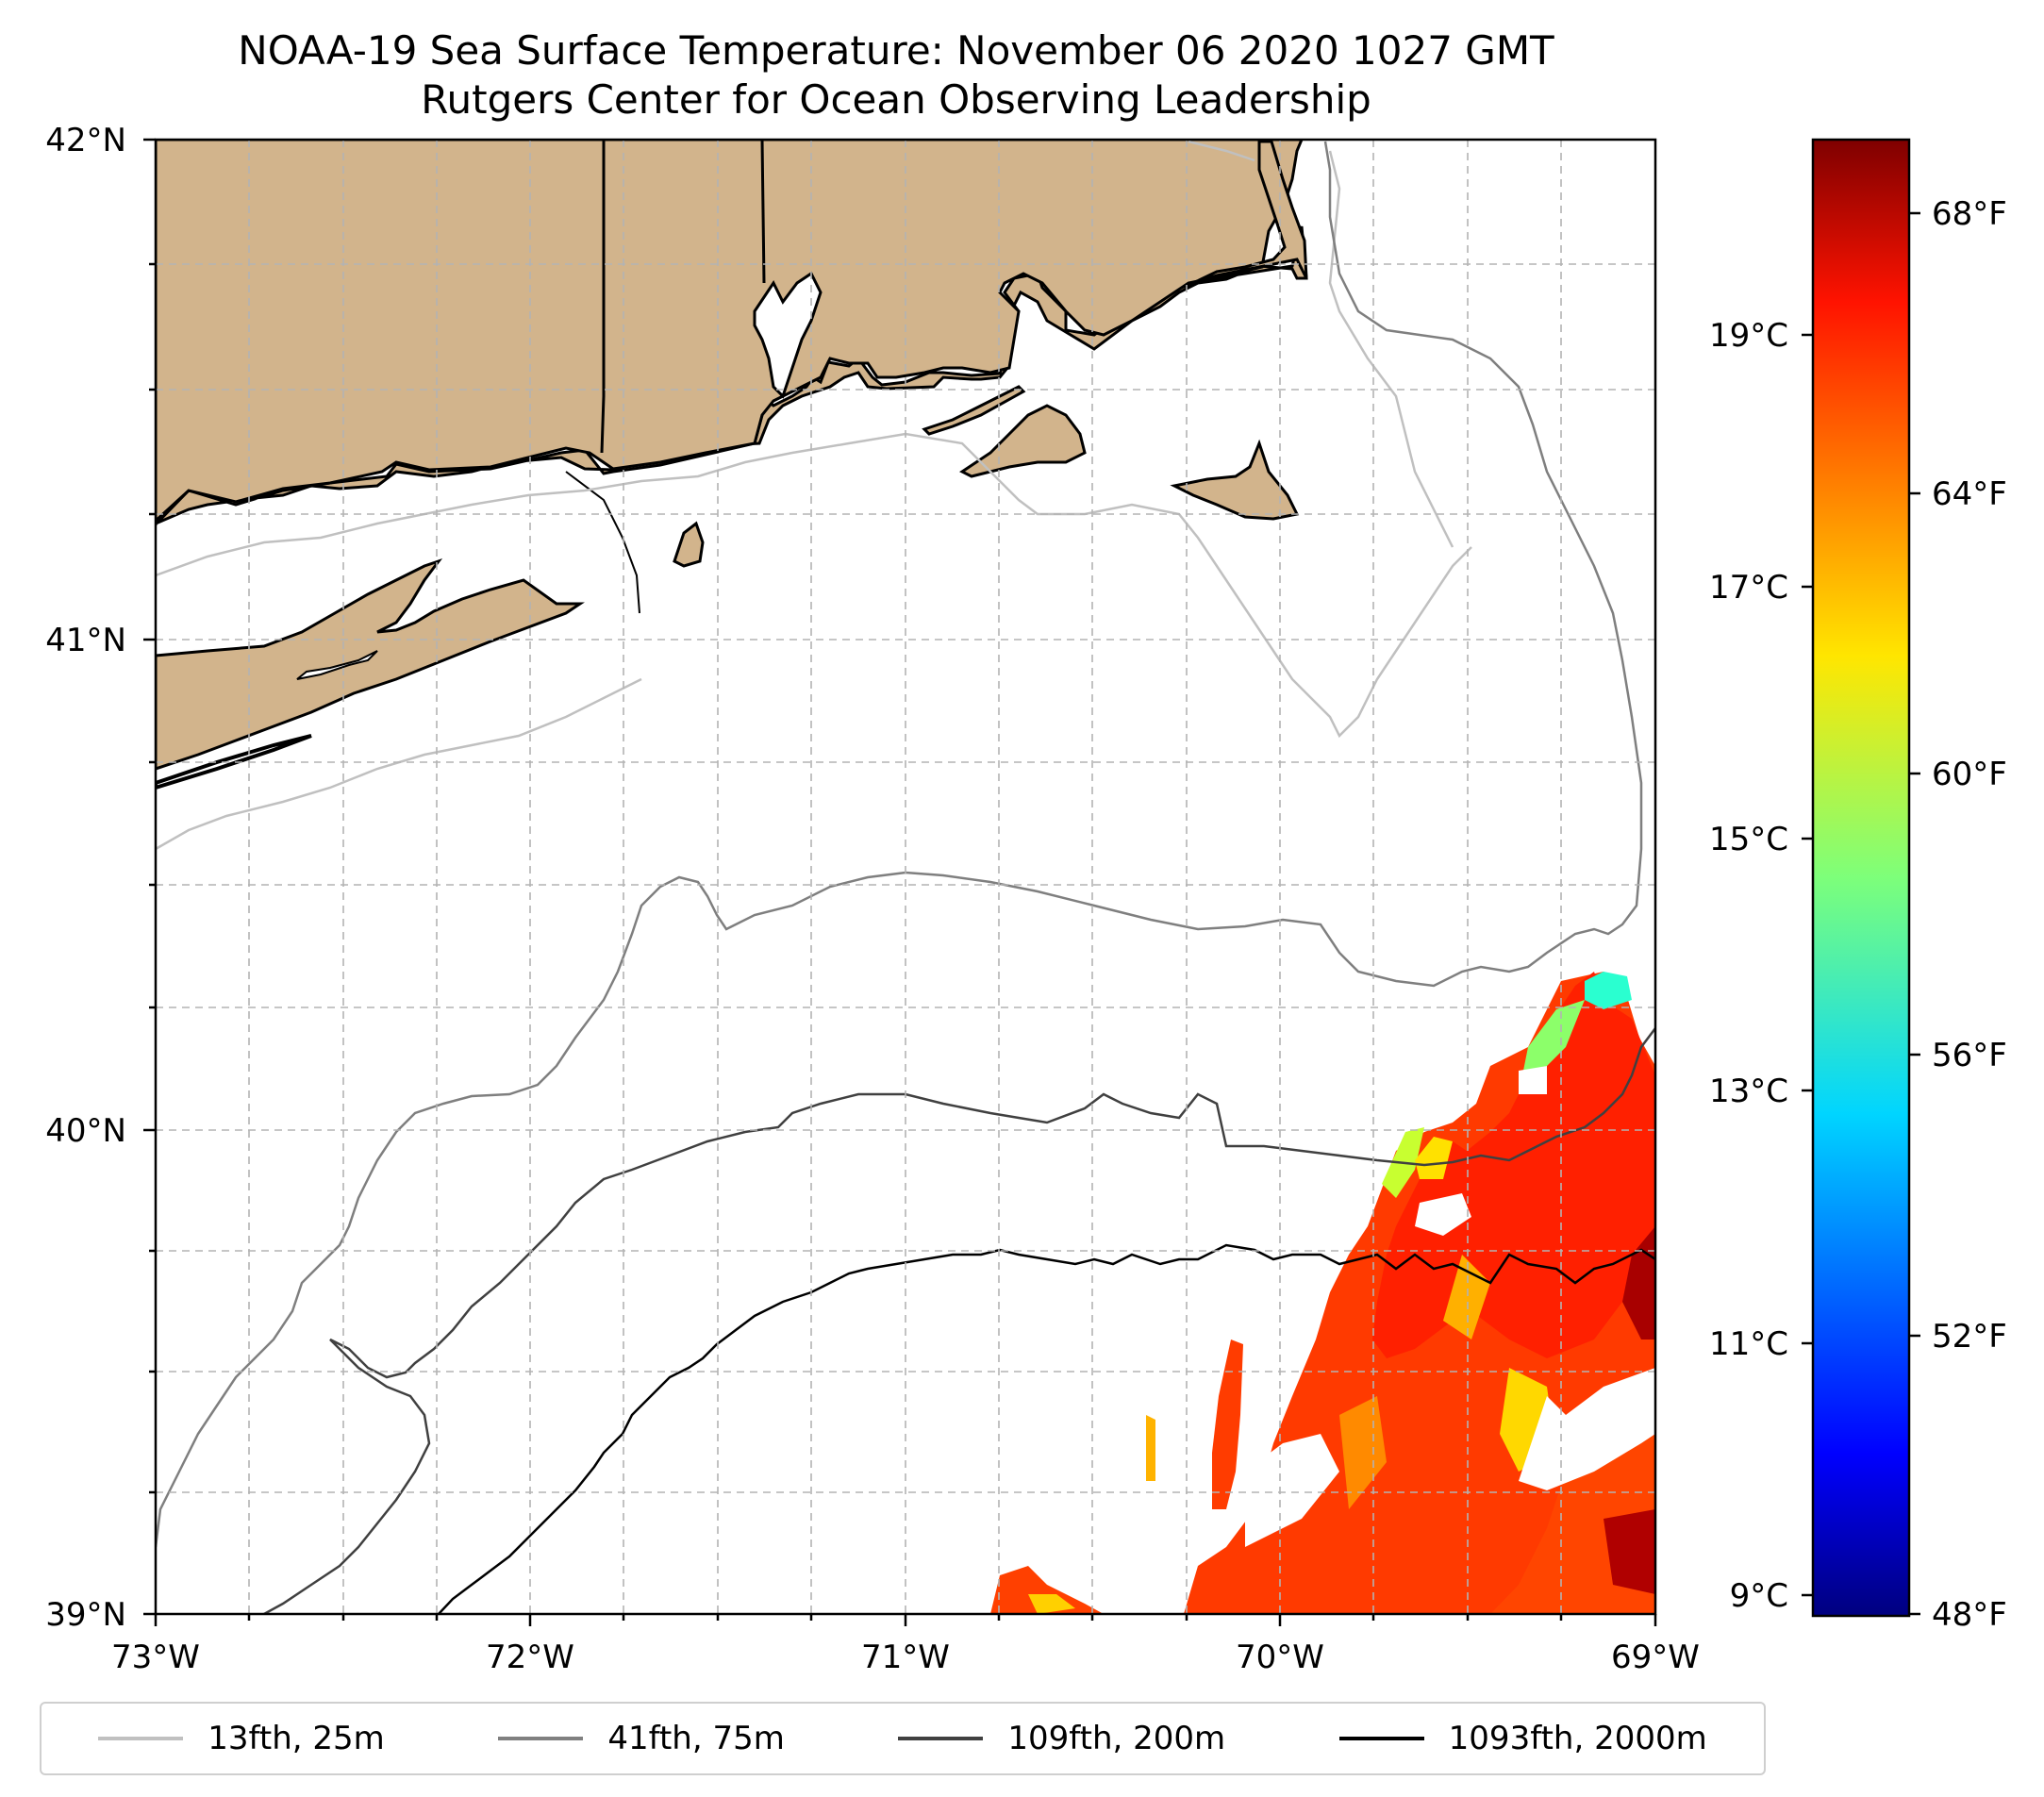 The width and height of the screenshot is (2044, 1797). I want to click on legend-item: 41fth, 75m, so click(642, 1738).